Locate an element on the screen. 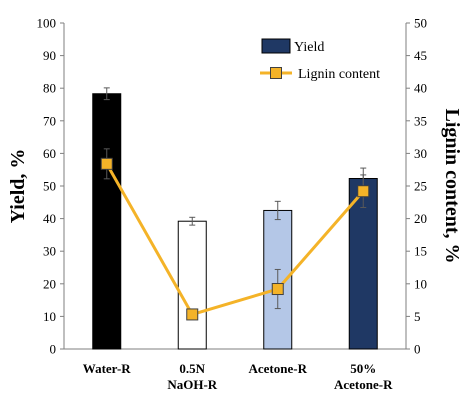 This screenshot has height=402, width=470. y2-tick-label: 20 is located at coordinates (420, 218).